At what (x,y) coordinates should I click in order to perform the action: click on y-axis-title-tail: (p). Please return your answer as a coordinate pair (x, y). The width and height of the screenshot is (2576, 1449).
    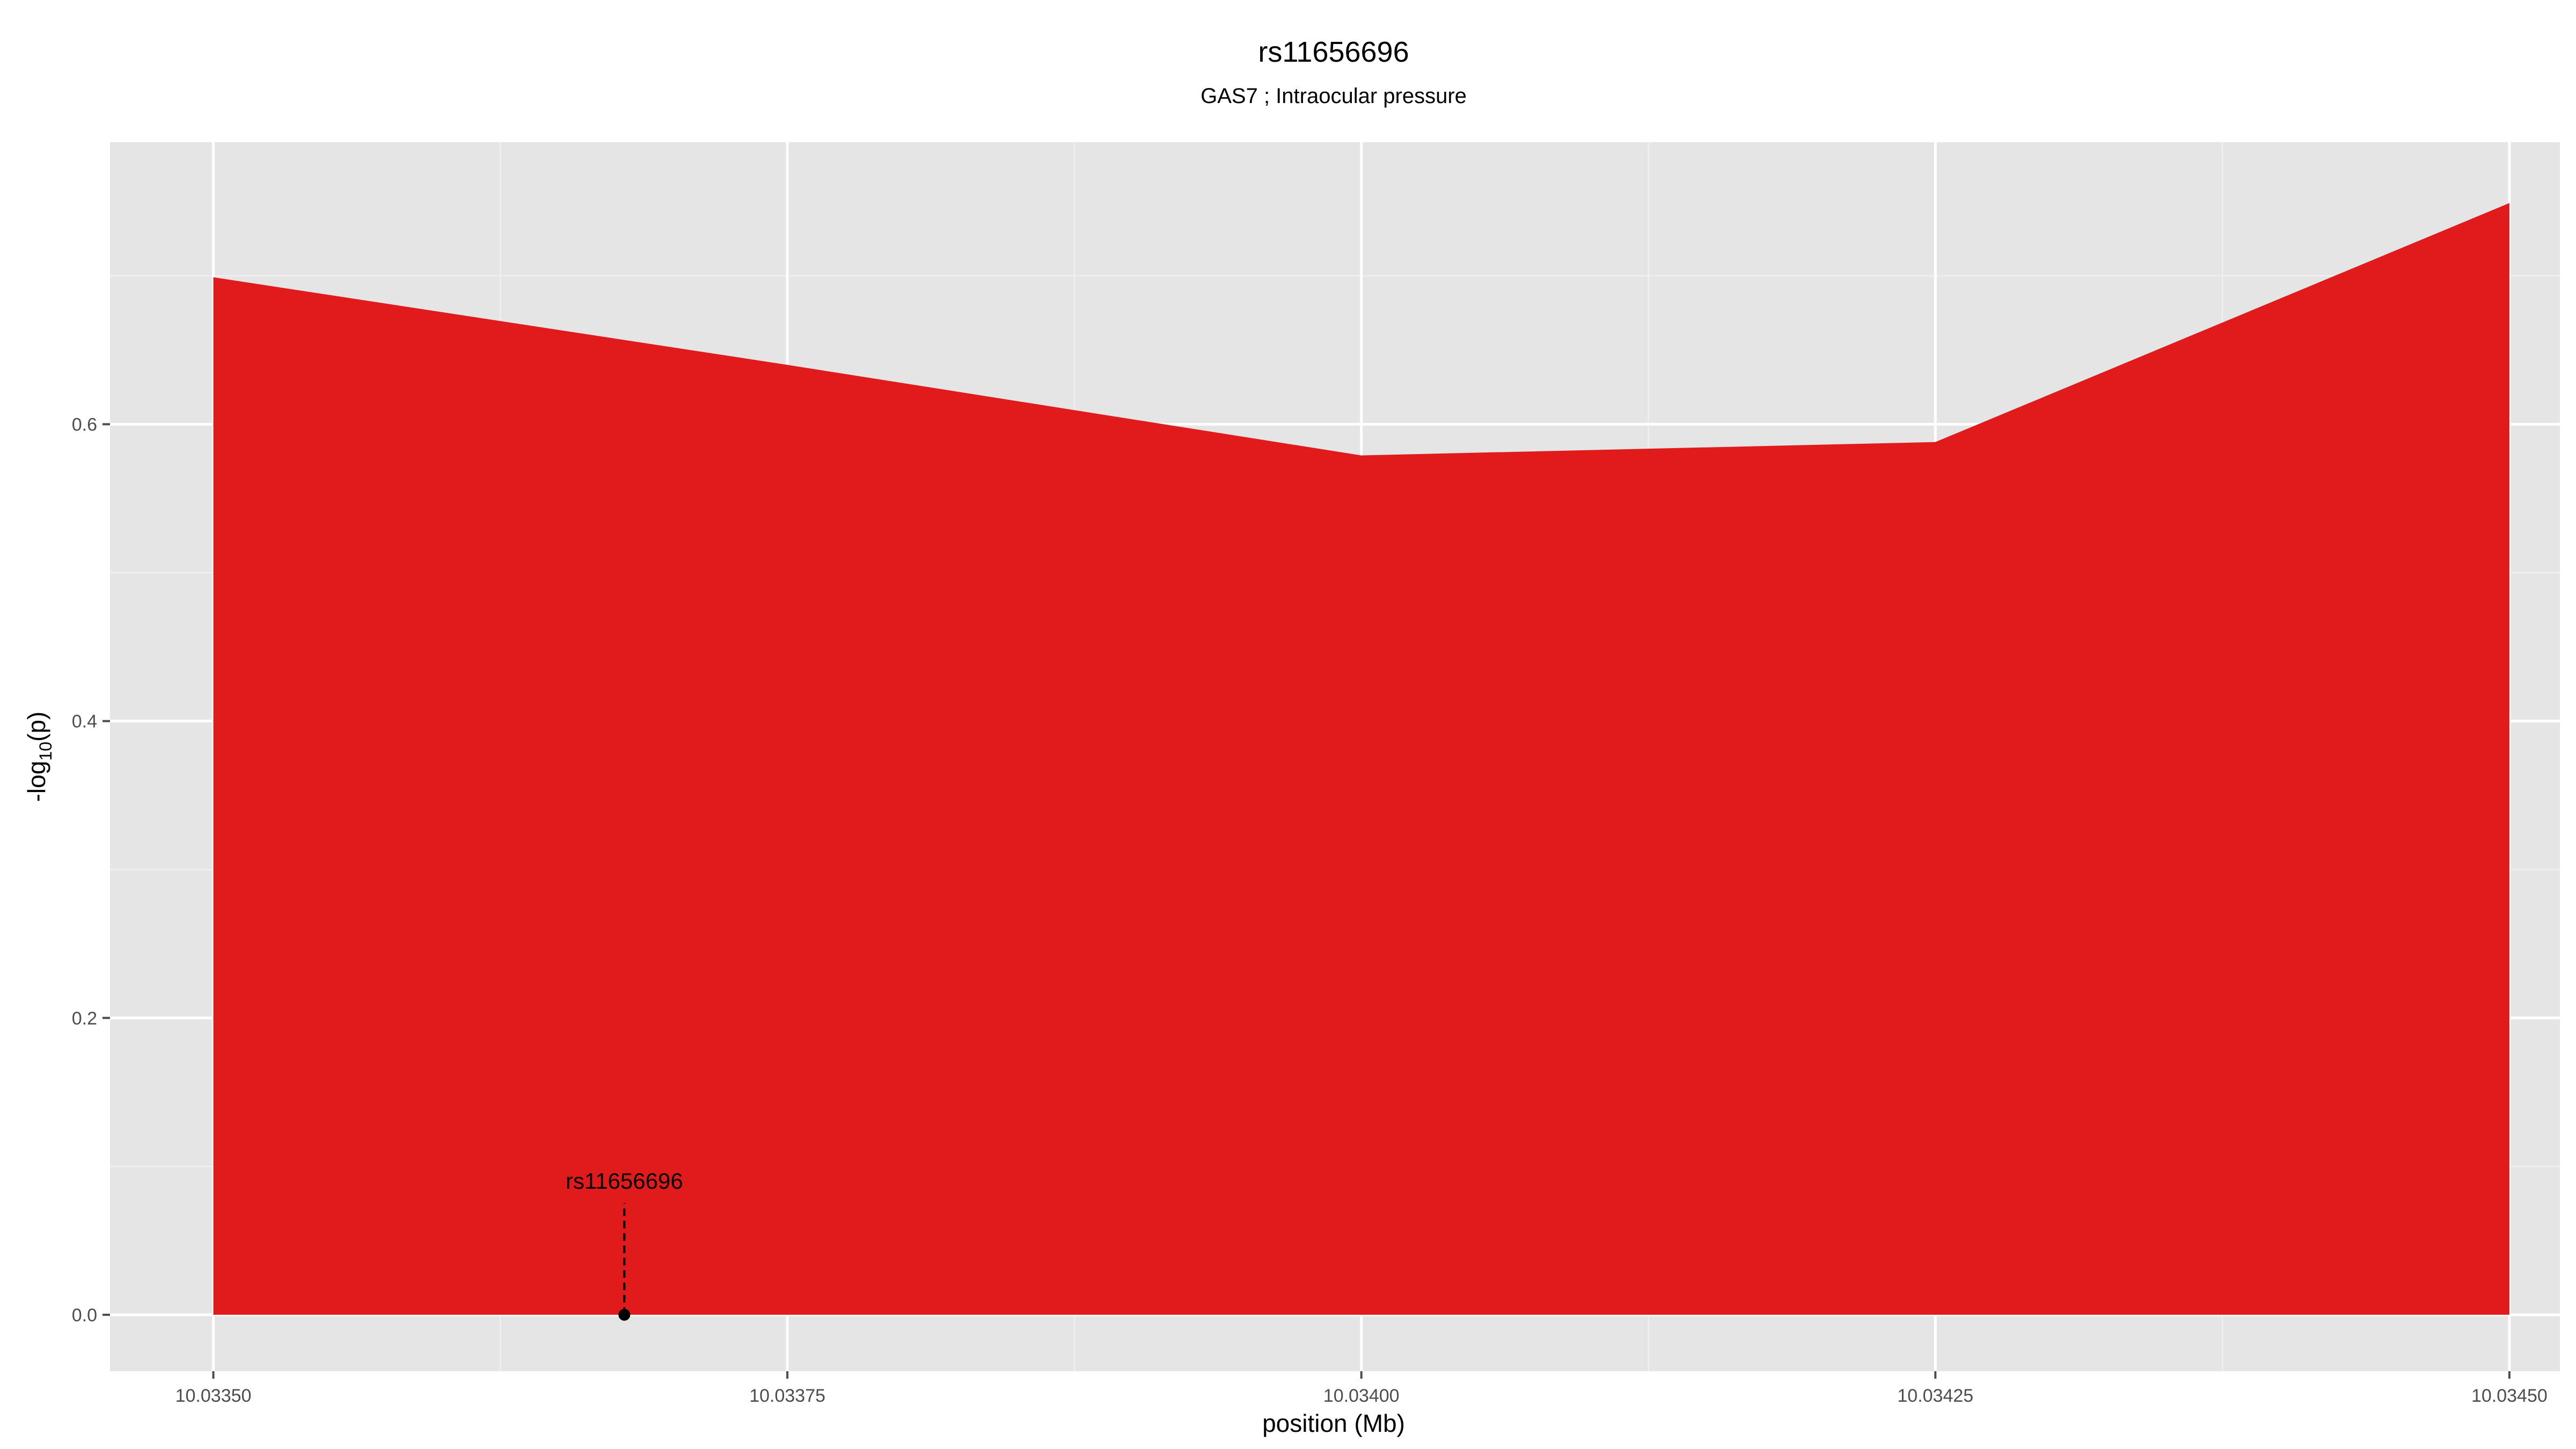
    Looking at the image, I should click on (36, 727).